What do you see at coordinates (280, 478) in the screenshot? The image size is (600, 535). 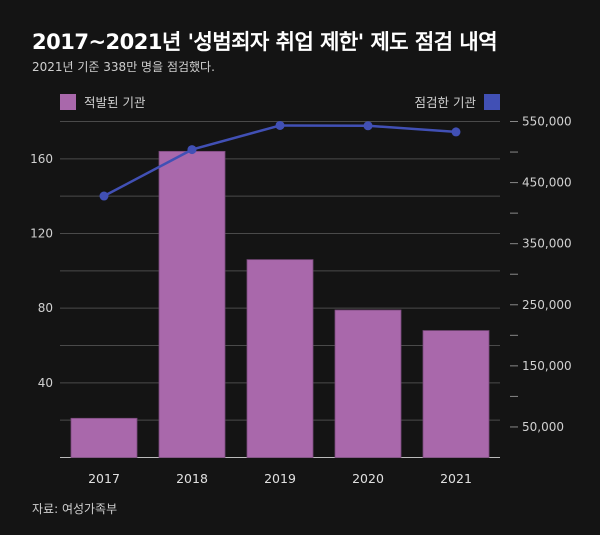 I see `x-tick-label: 2019` at bounding box center [280, 478].